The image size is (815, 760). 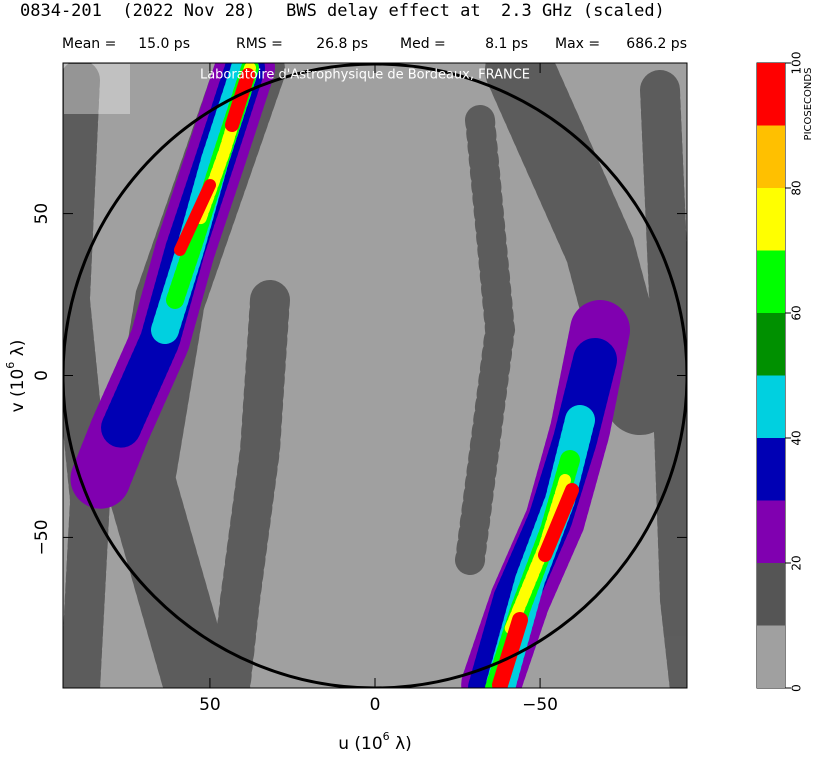 What do you see at coordinates (164, 44) in the screenshot?
I see `stat-value: 15.0 ps` at bounding box center [164, 44].